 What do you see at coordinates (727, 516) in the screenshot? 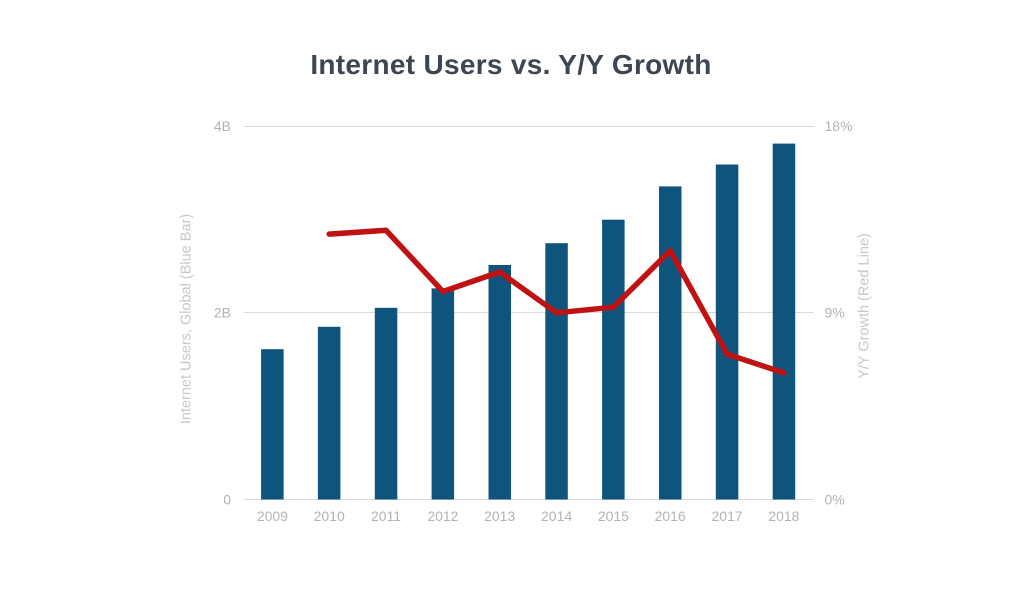
I see `svg-text: 2017` at bounding box center [727, 516].